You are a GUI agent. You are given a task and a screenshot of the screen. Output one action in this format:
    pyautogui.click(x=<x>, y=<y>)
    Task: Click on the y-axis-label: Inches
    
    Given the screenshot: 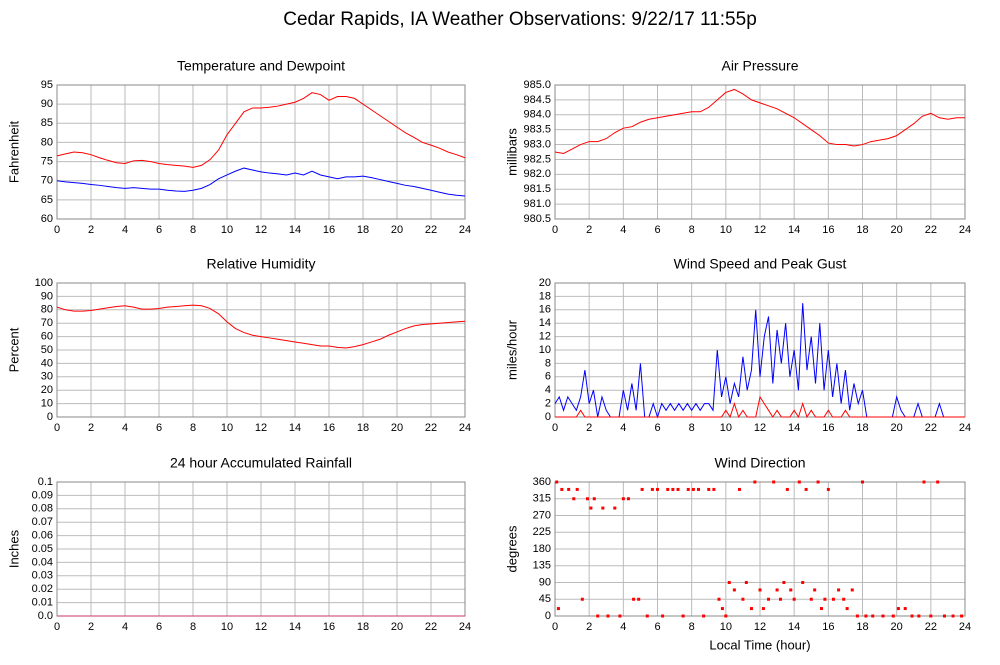 What is the action you would take?
    pyautogui.click(x=13, y=548)
    